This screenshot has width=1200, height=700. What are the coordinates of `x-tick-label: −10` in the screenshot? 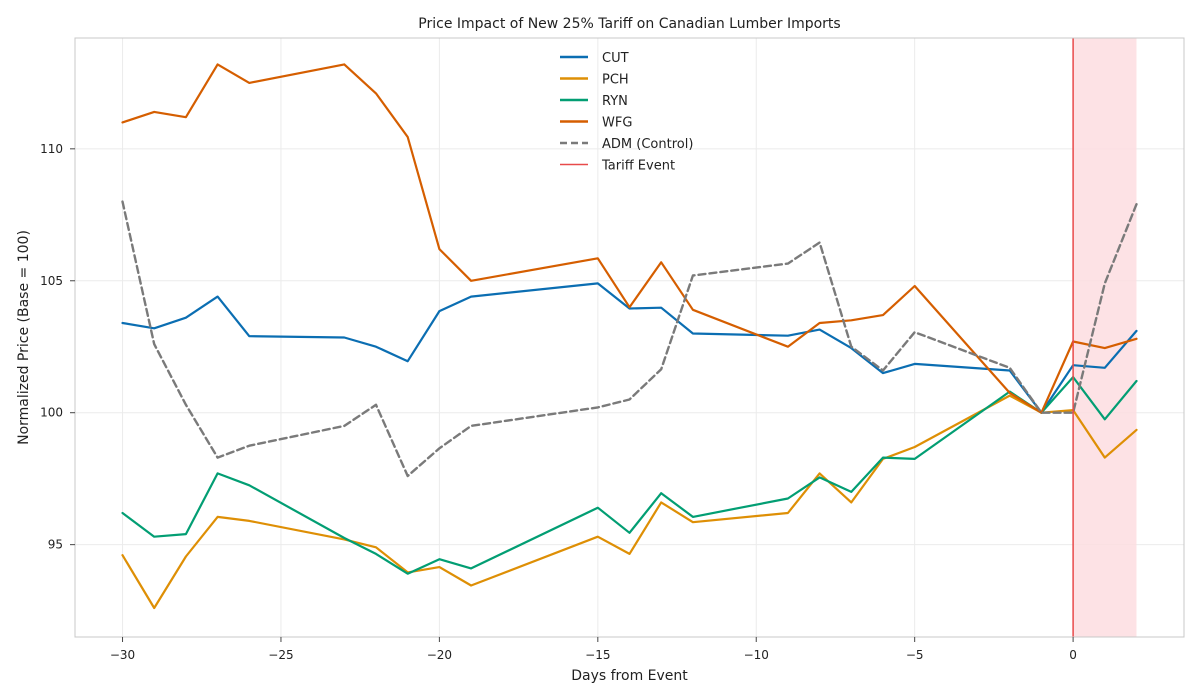 It's located at (756, 655).